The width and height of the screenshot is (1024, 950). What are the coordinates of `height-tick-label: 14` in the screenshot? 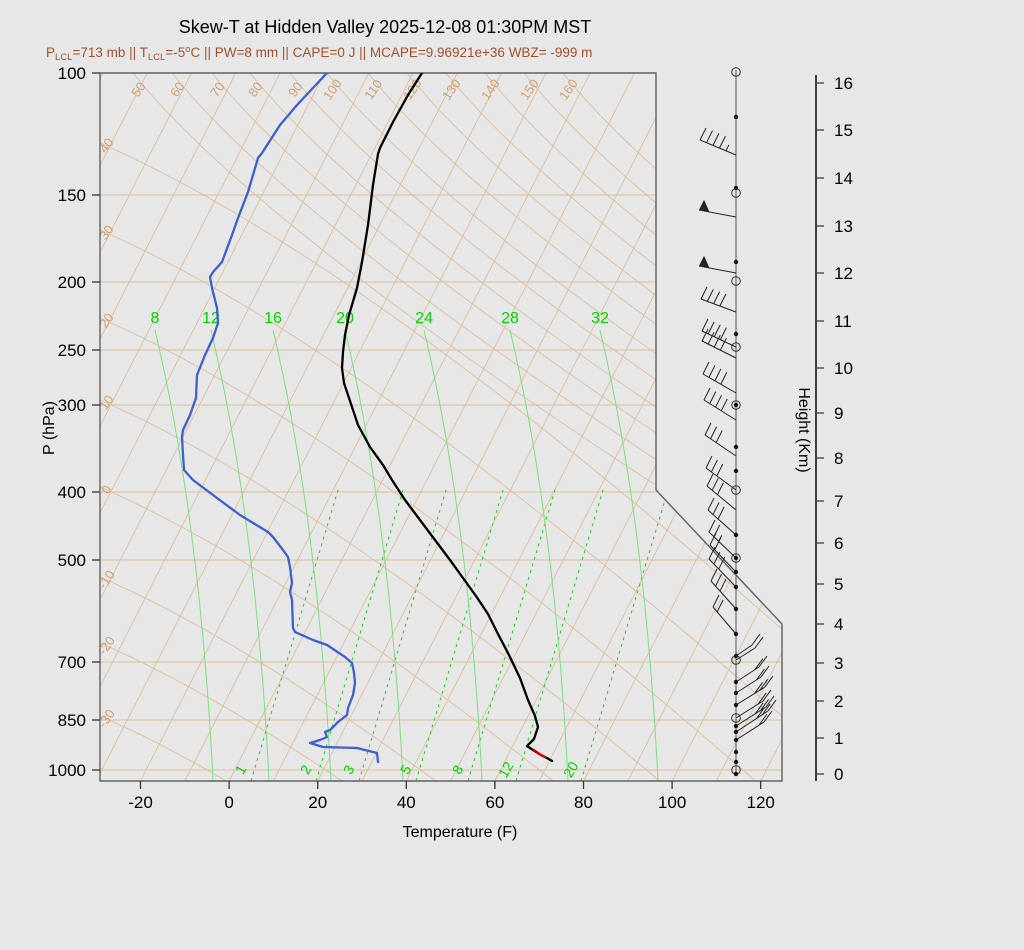 It's located at (843, 178).